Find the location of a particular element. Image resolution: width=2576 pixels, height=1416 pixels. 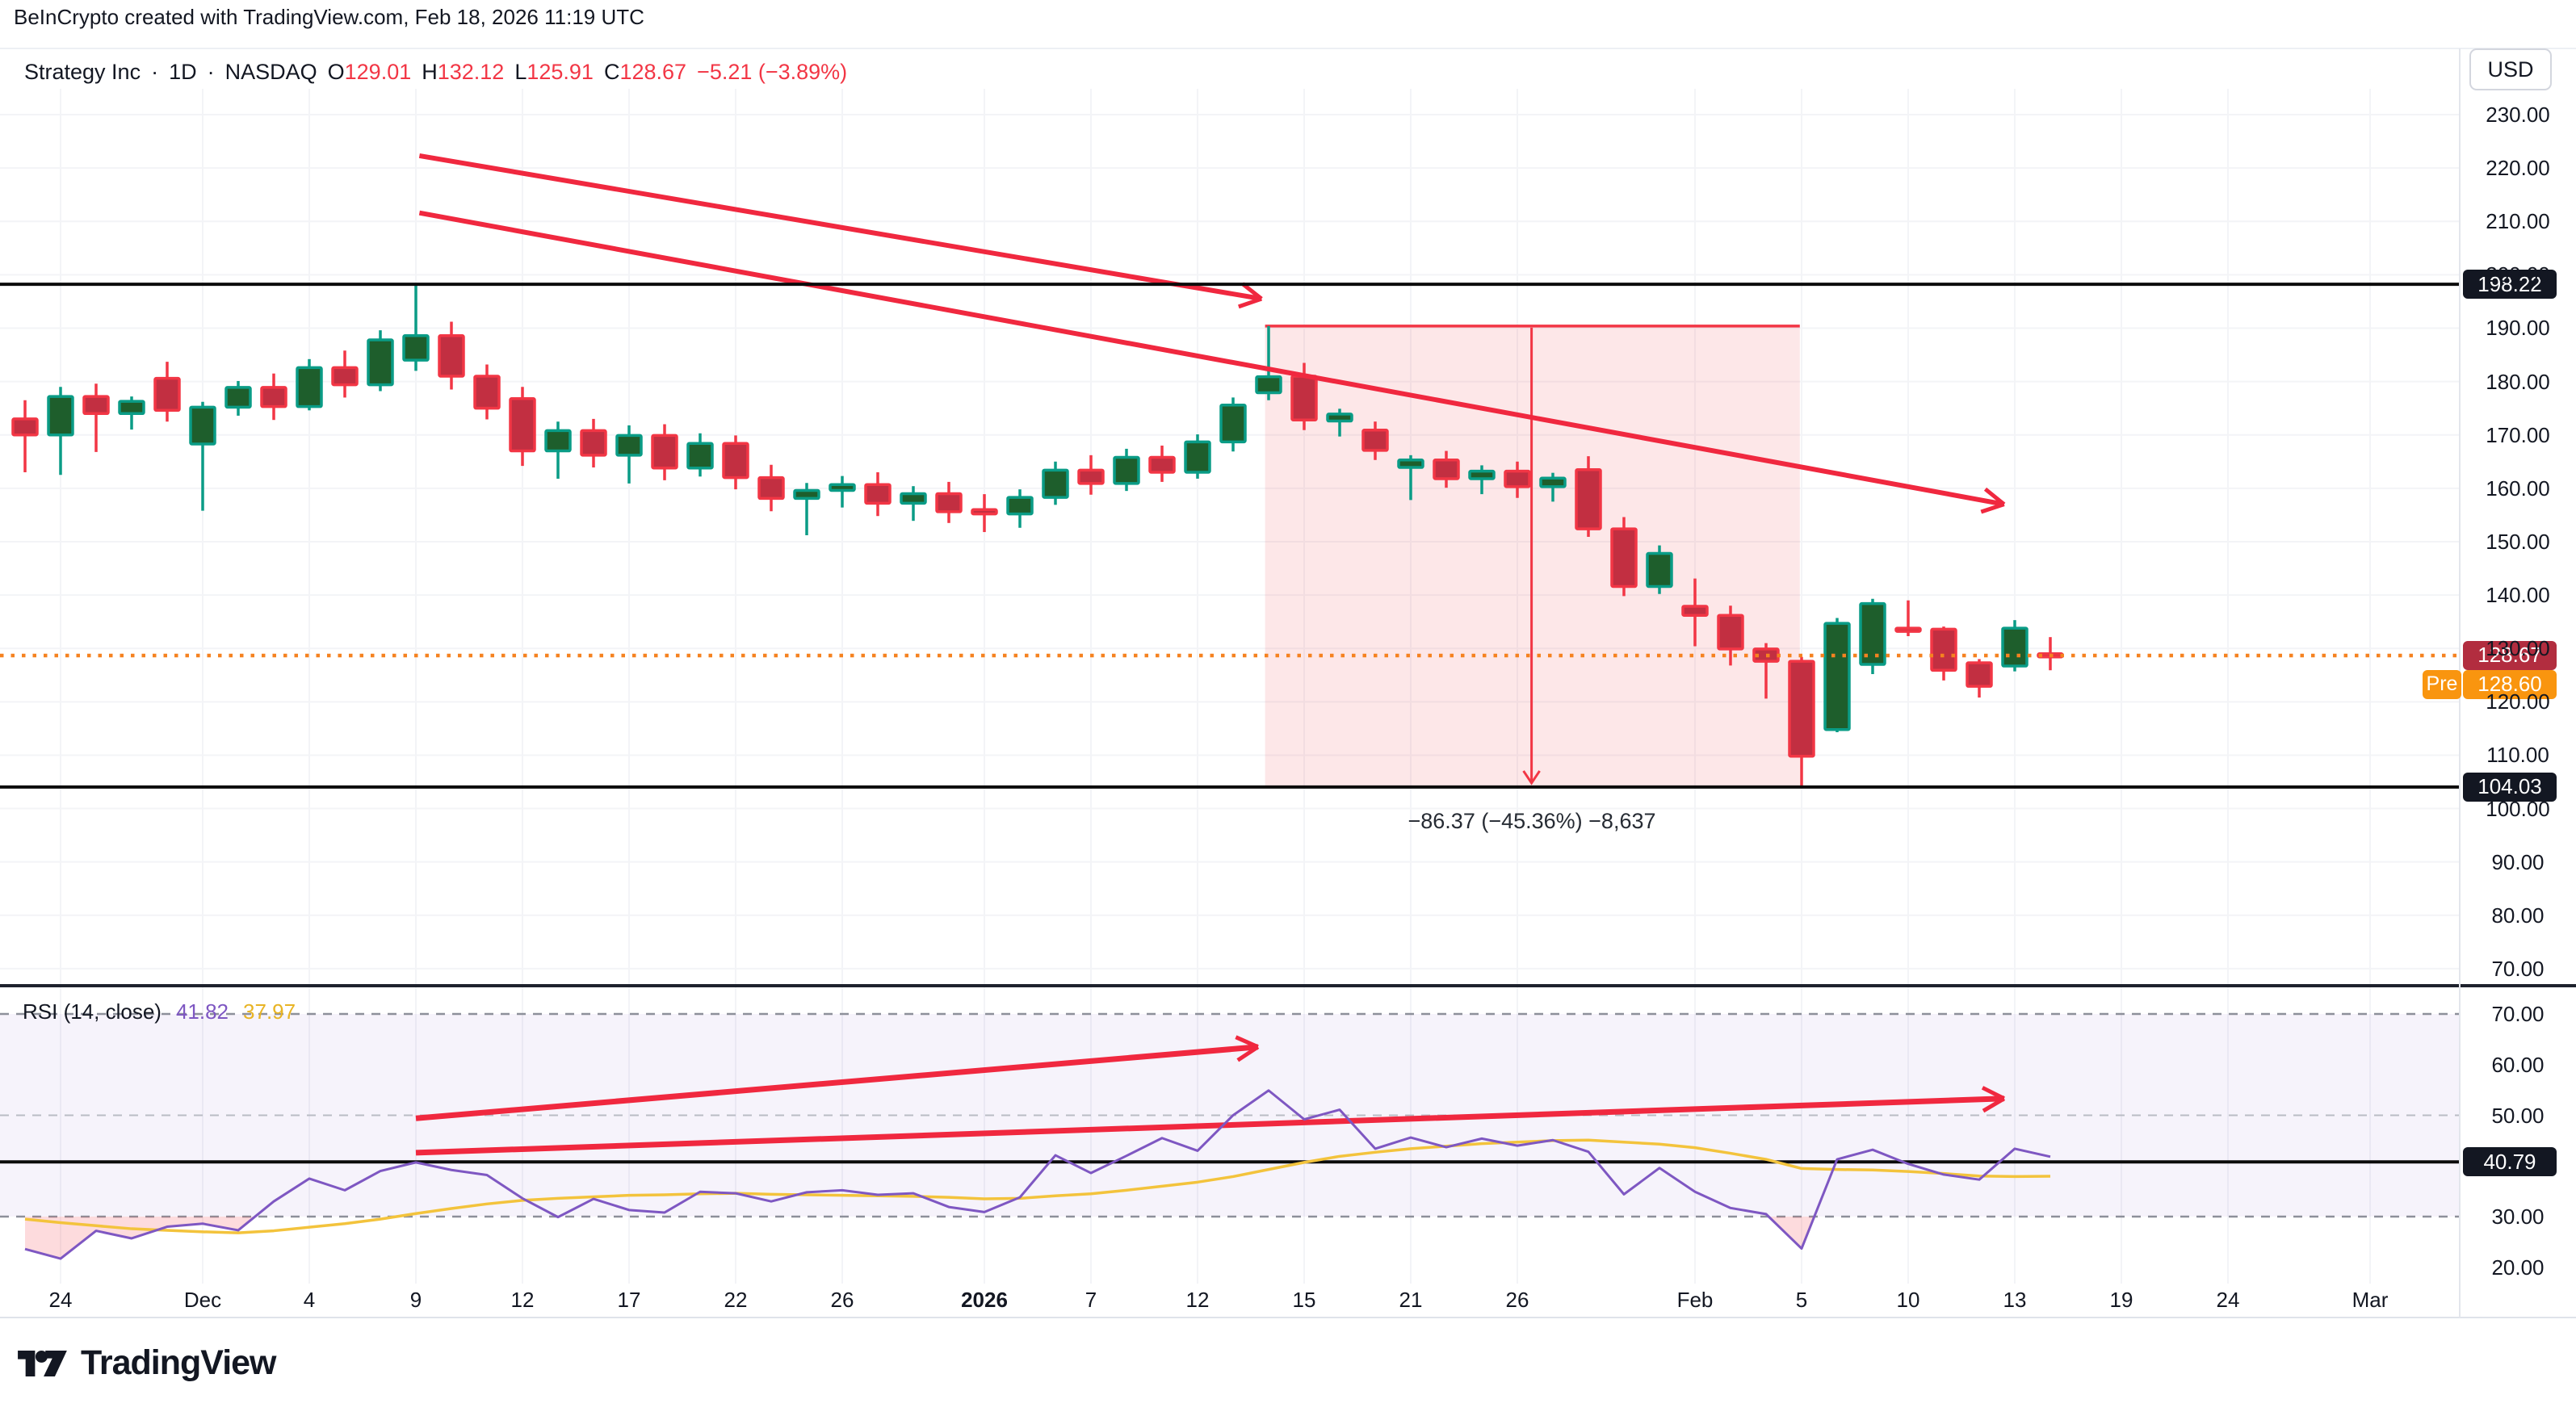

rsi-tick-label: 50.00 is located at coordinates (2518, 1115).